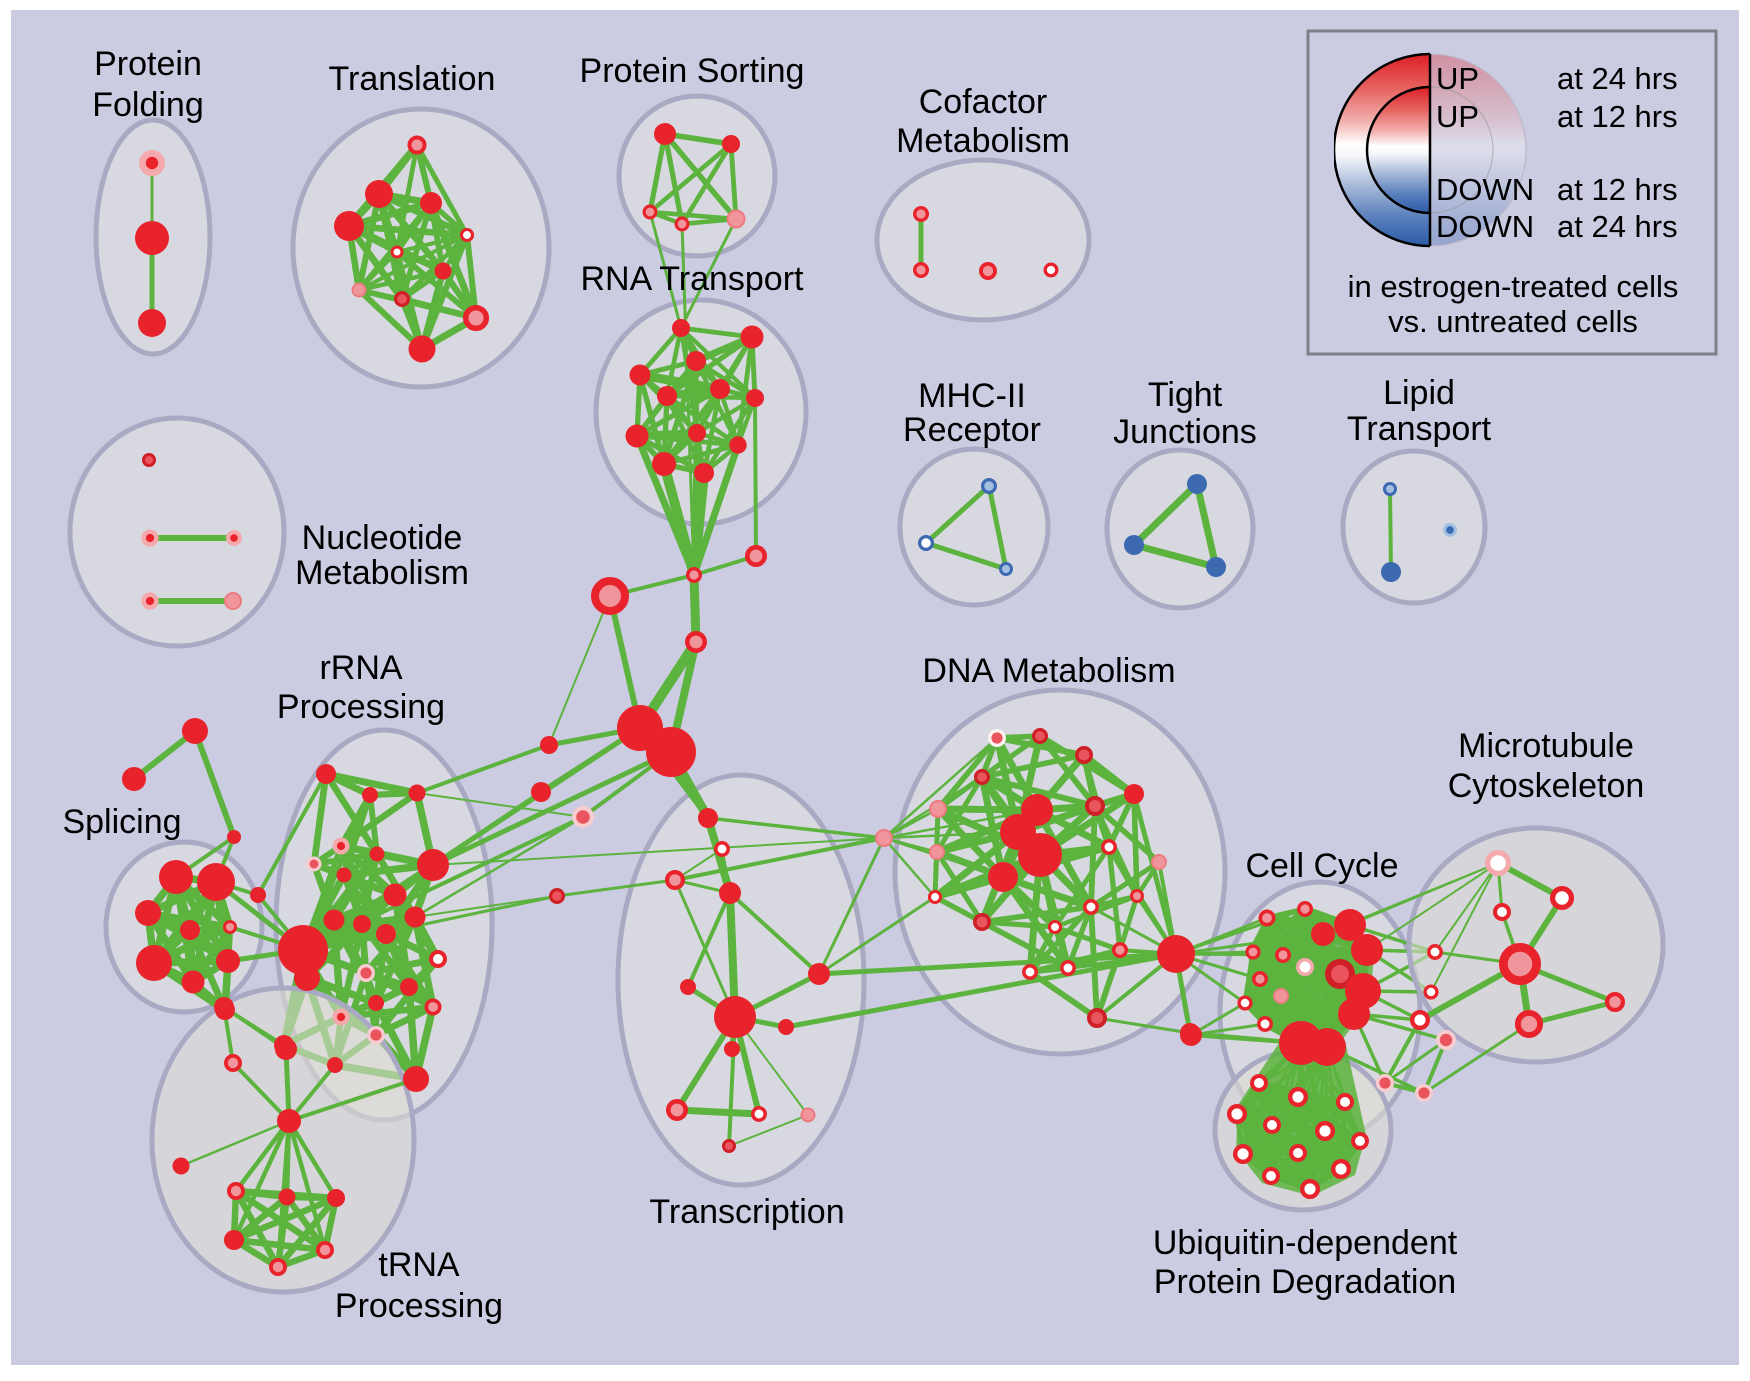 The width and height of the screenshot is (1750, 1381). I want to click on svg-text: Protein Degradation, so click(1305, 1282).